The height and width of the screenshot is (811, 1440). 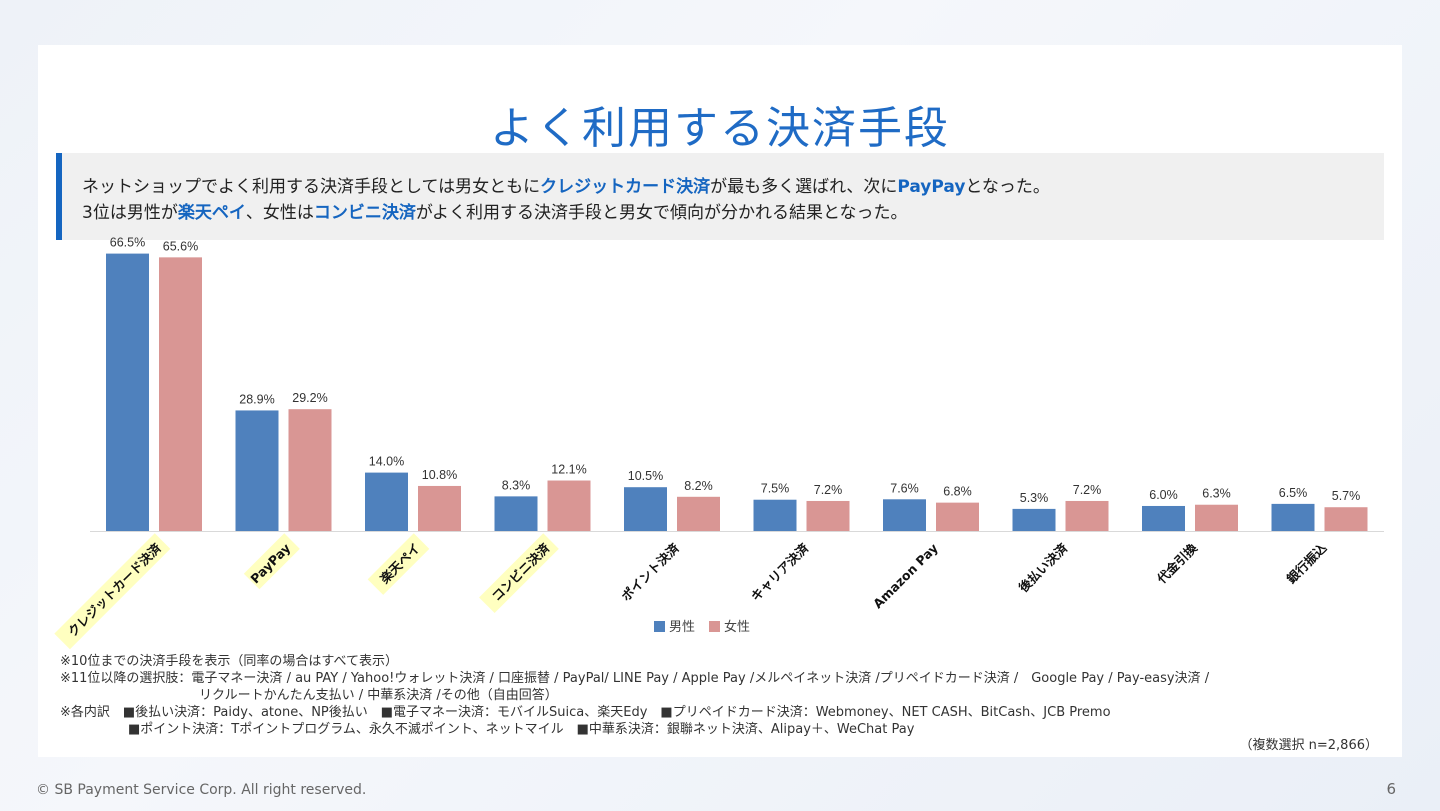 I want to click on category-label-group: 銀行振込, so click(x=1306, y=563).